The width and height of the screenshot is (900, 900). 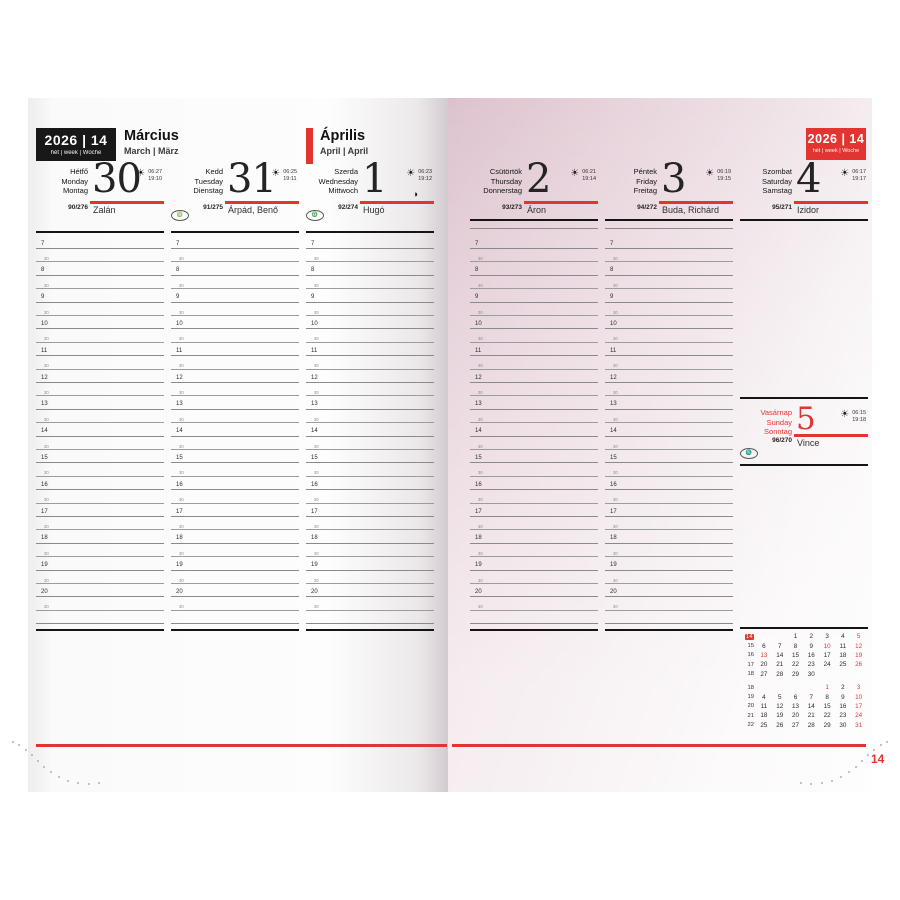 What do you see at coordinates (827, 697) in the screenshot?
I see `mini-calendar-day: 8` at bounding box center [827, 697].